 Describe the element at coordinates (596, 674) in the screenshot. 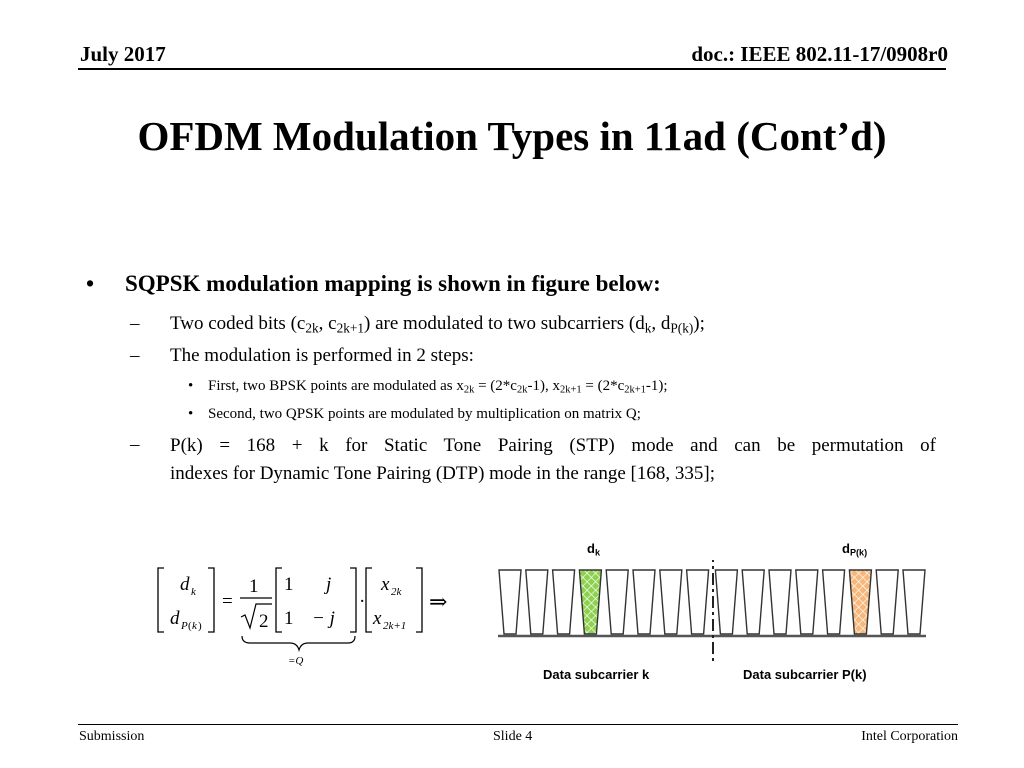

I see `caption-subcarrier-k: Data subcarrier k` at that location.